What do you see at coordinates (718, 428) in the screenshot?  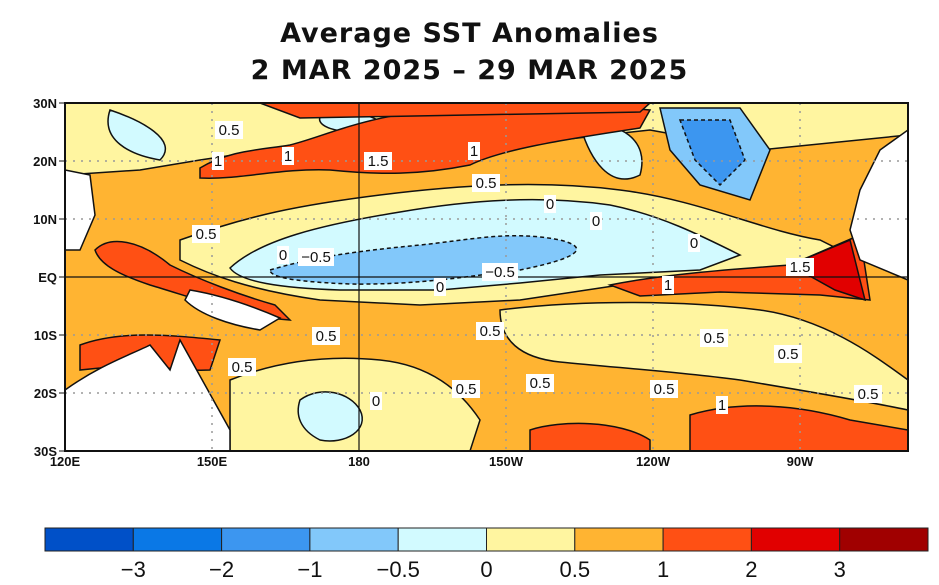 I see `anomaly-region-southeast-warm` at bounding box center [718, 428].